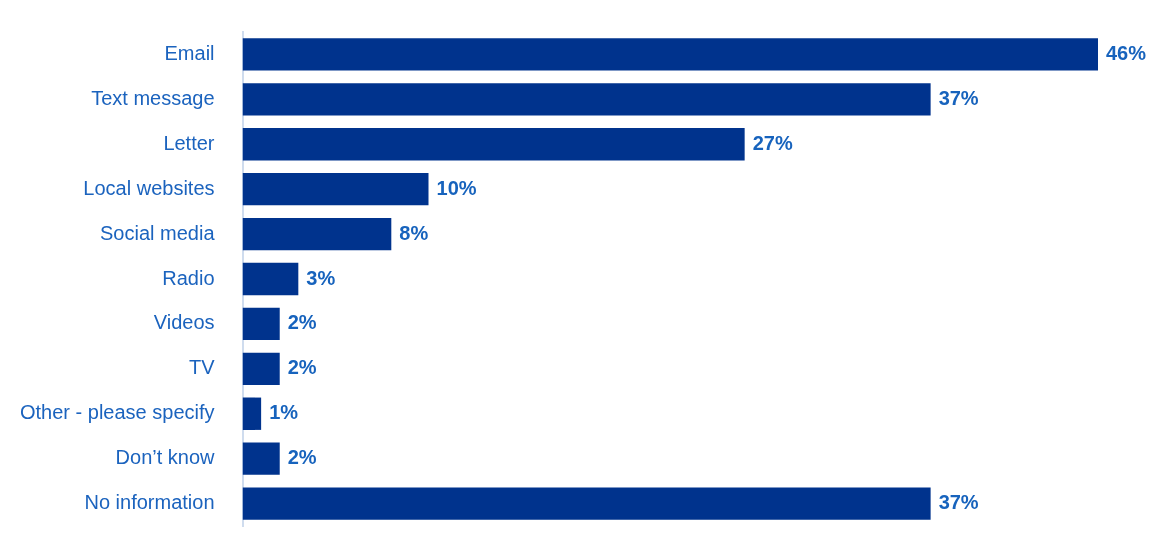 The height and width of the screenshot is (558, 1156). I want to click on data-label: 10%, so click(456, 187).